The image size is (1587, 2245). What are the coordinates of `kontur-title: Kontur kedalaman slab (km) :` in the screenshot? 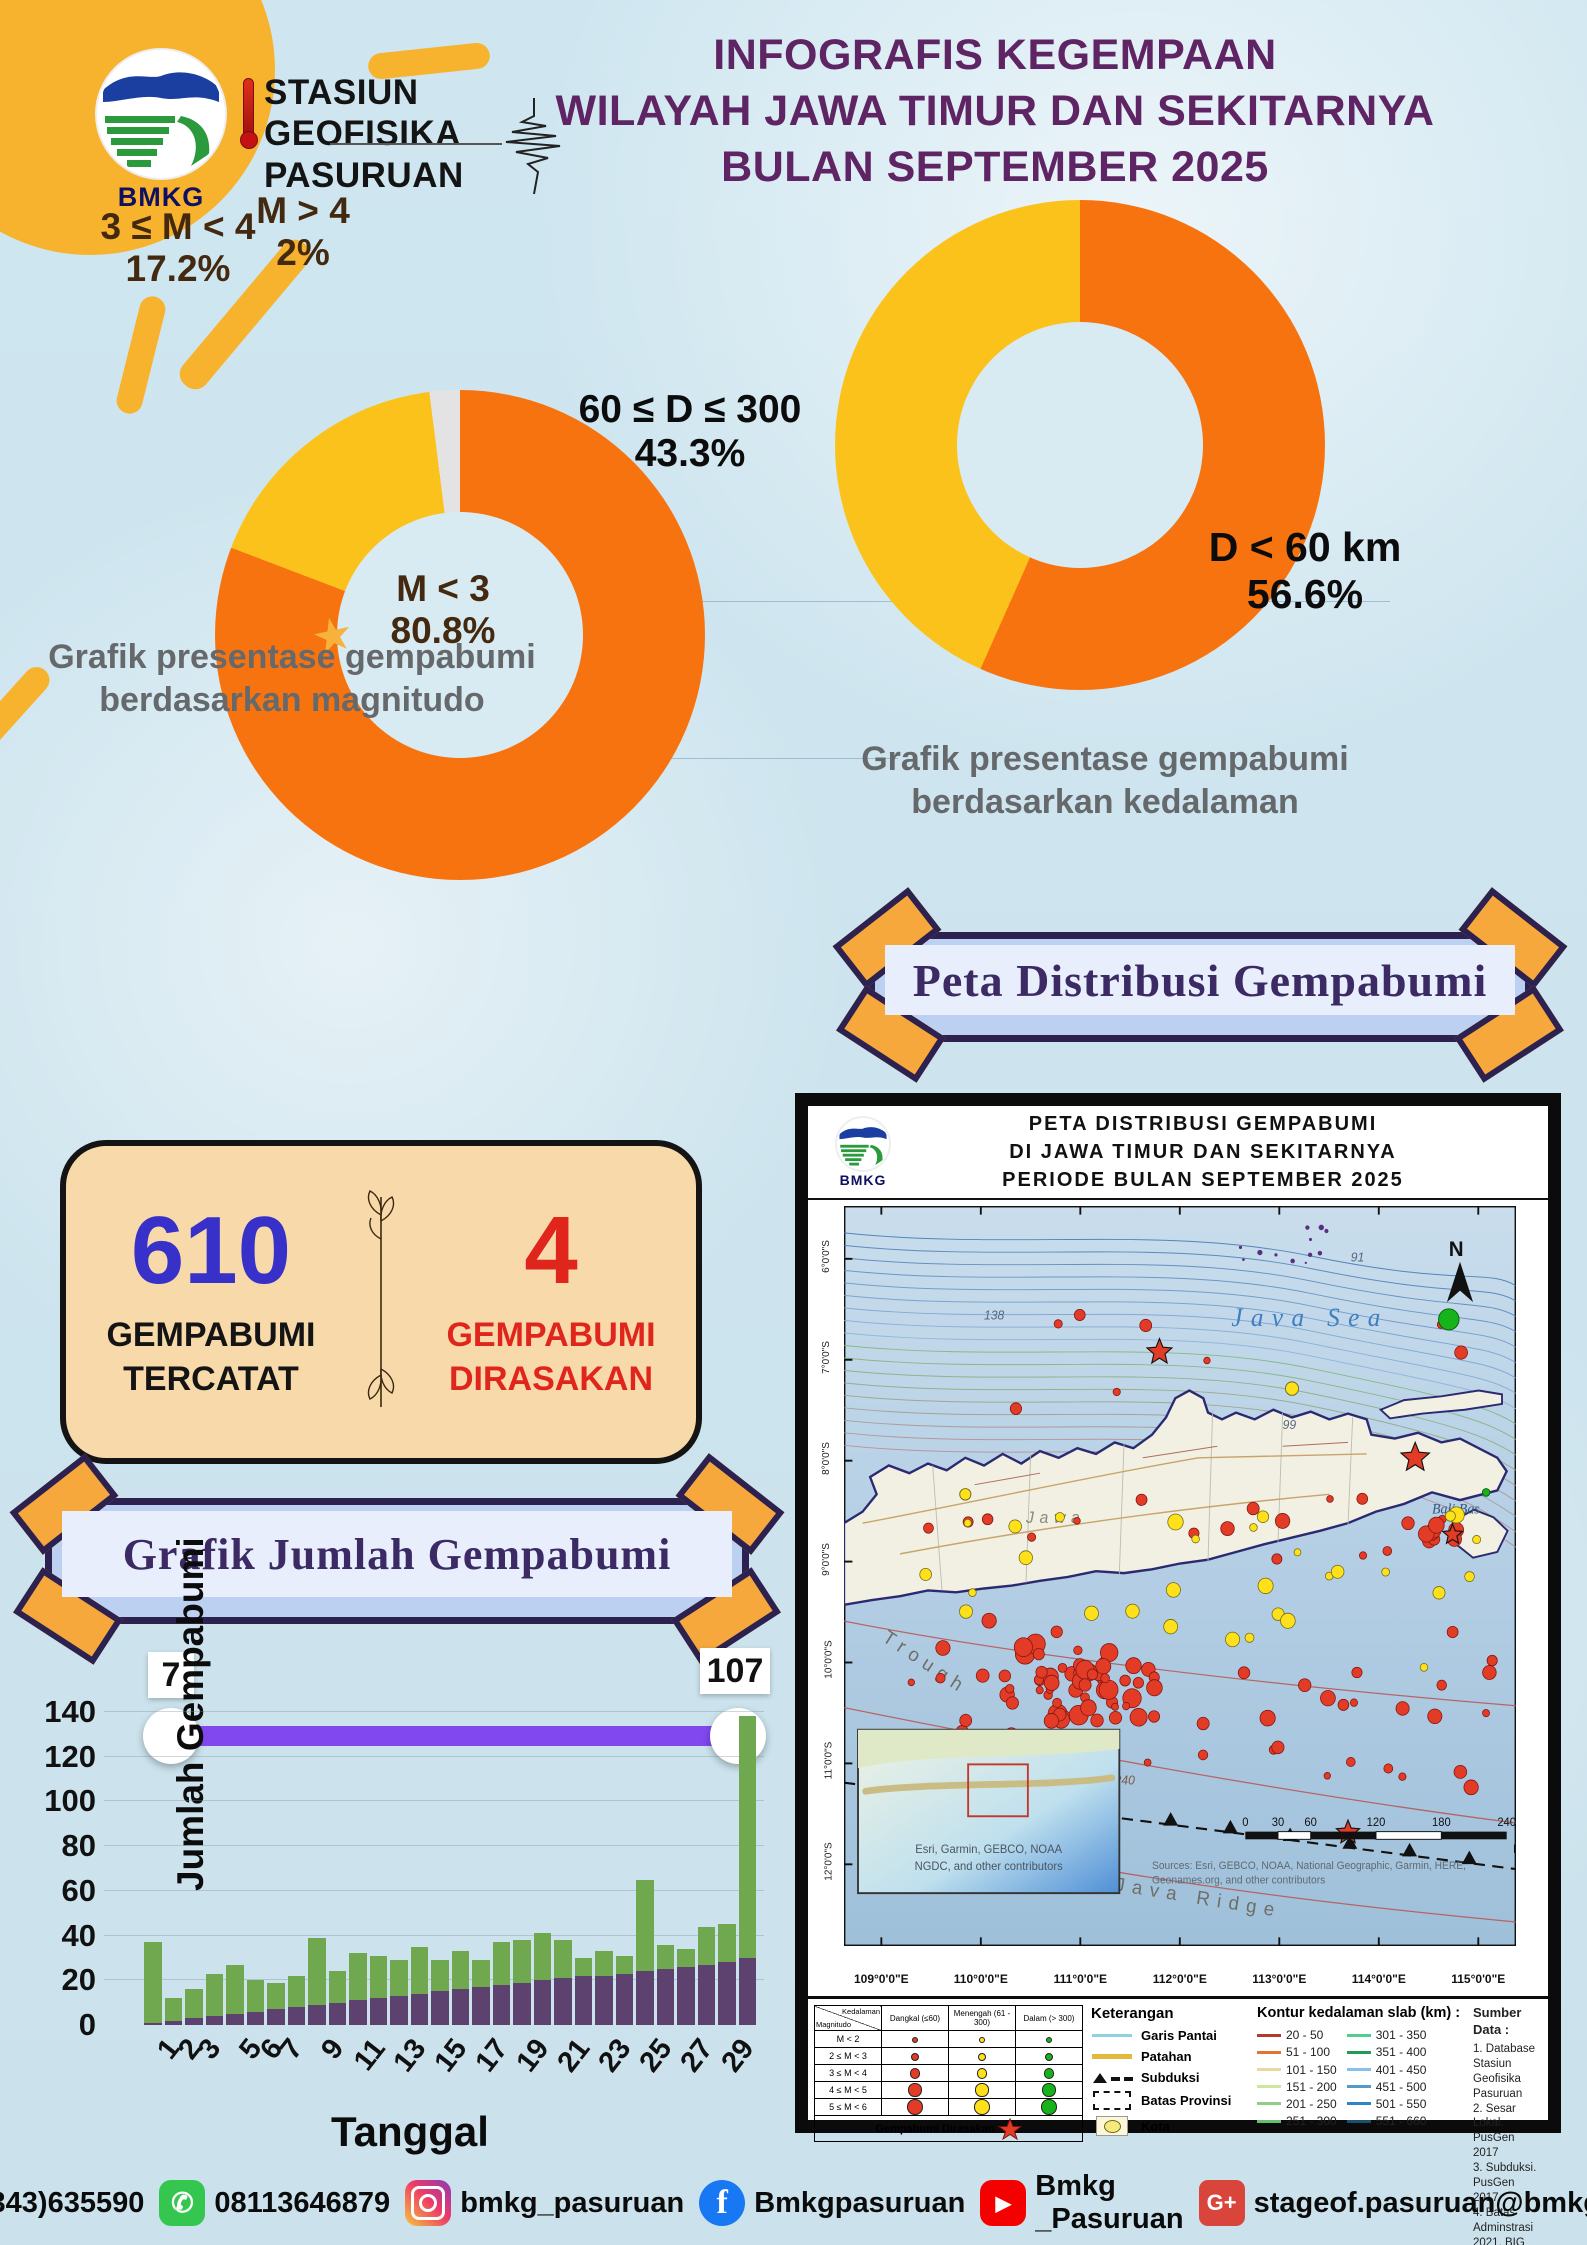 It's located at (1359, 2013).